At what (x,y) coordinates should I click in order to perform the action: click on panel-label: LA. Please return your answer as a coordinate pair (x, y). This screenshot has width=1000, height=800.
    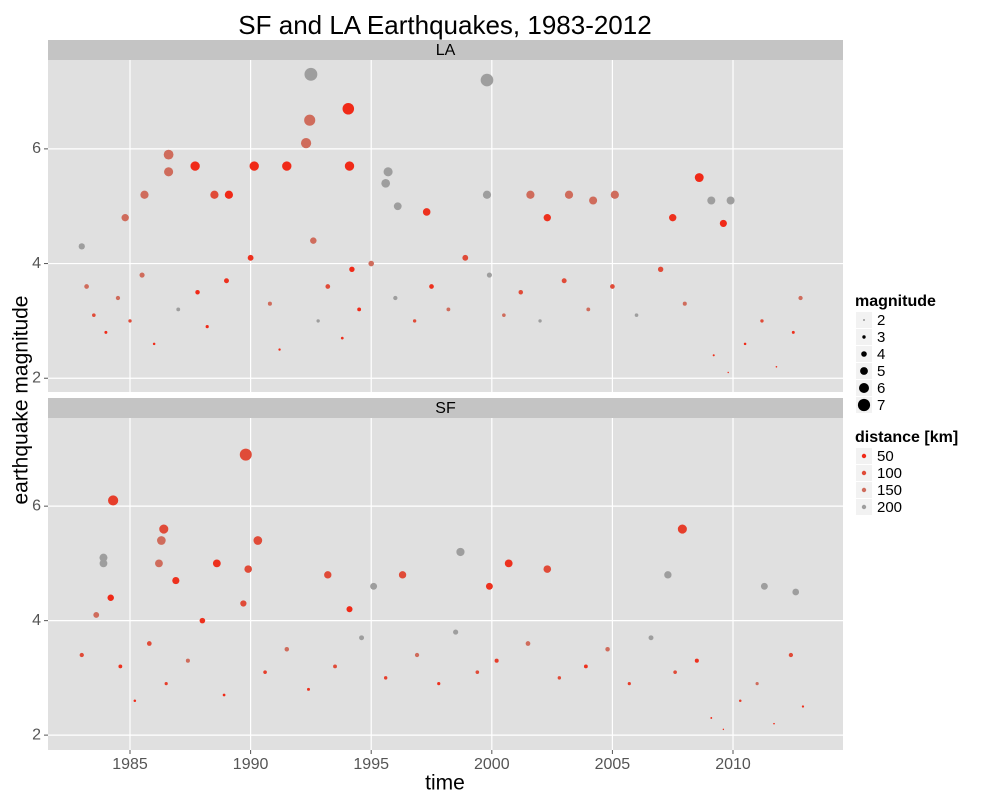
    Looking at the image, I should click on (446, 50).